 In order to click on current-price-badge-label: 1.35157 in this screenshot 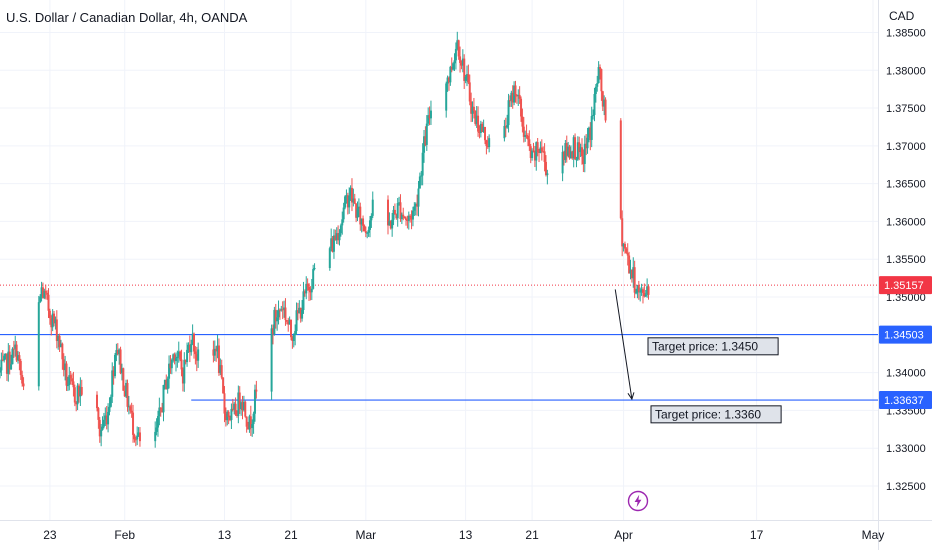, I will do `click(904, 286)`.